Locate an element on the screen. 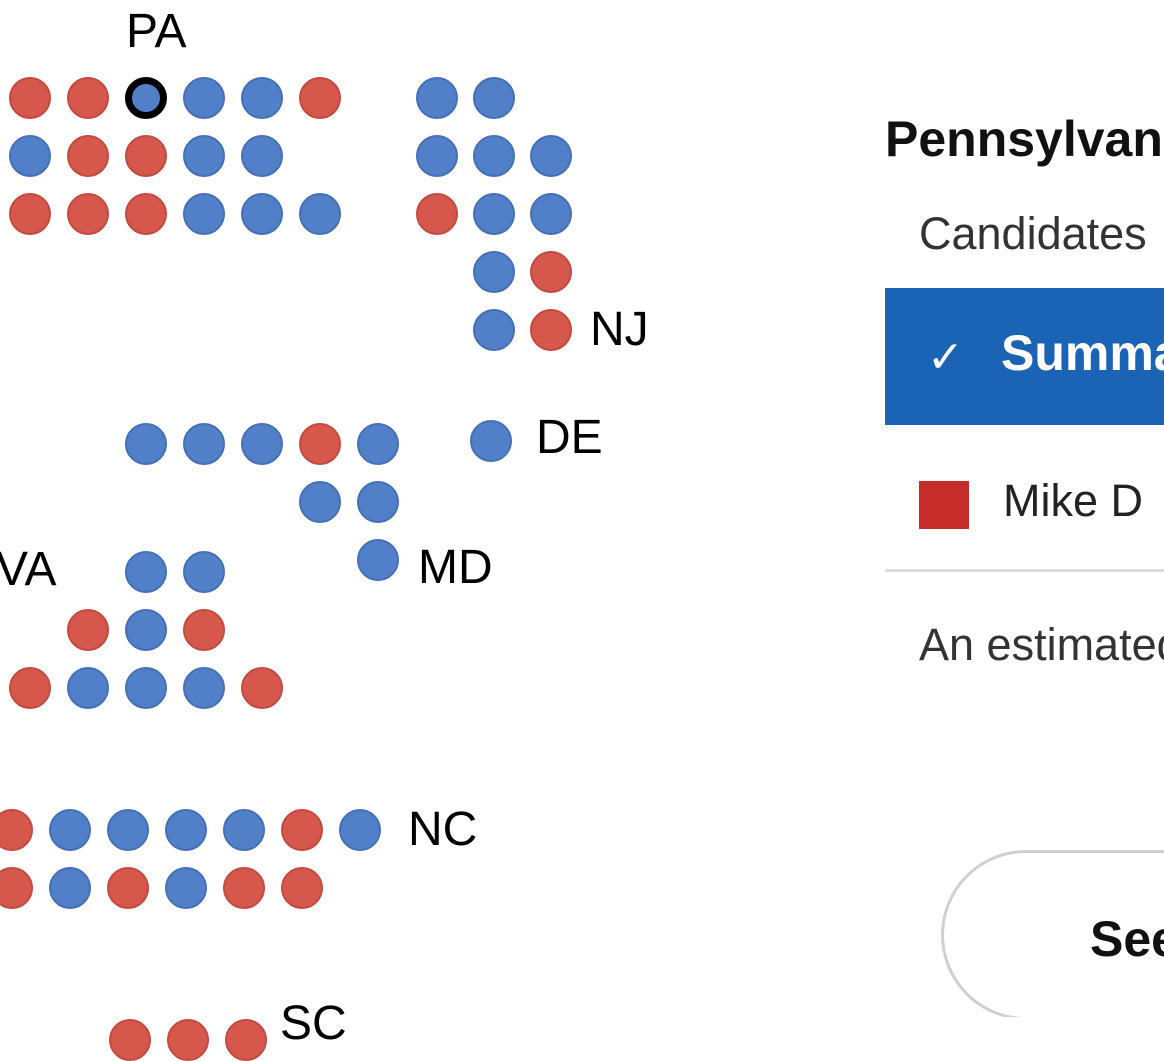 Image resolution: width=1164 pixels, height=1061 pixels. see-button: See is located at coordinates (1052, 933).